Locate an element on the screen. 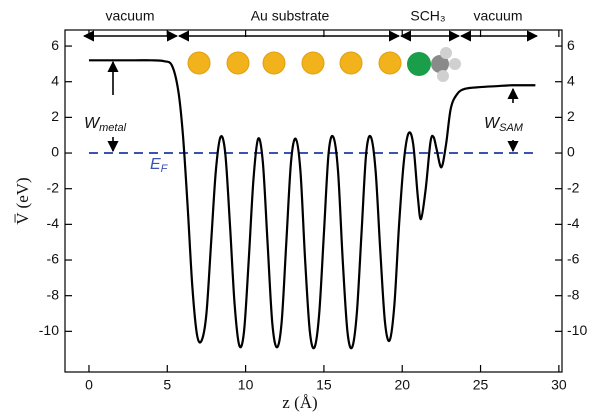  x-tick-label: 30 is located at coordinates (559, 385).